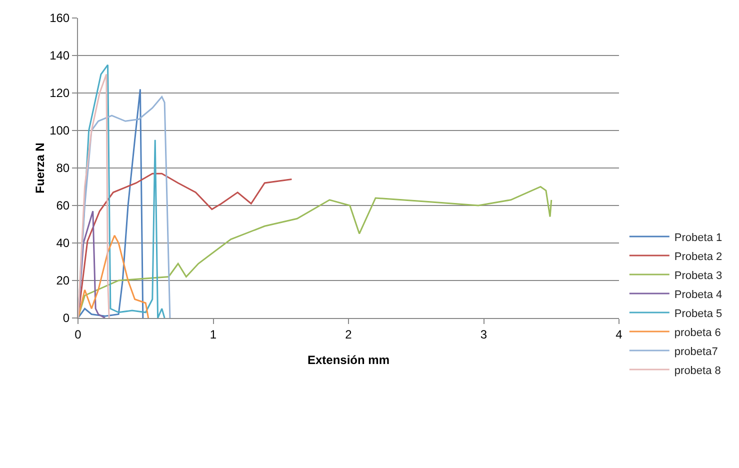 The image size is (739, 468). Describe the element at coordinates (60, 131) in the screenshot. I see `y-tick-label: 100` at that location.